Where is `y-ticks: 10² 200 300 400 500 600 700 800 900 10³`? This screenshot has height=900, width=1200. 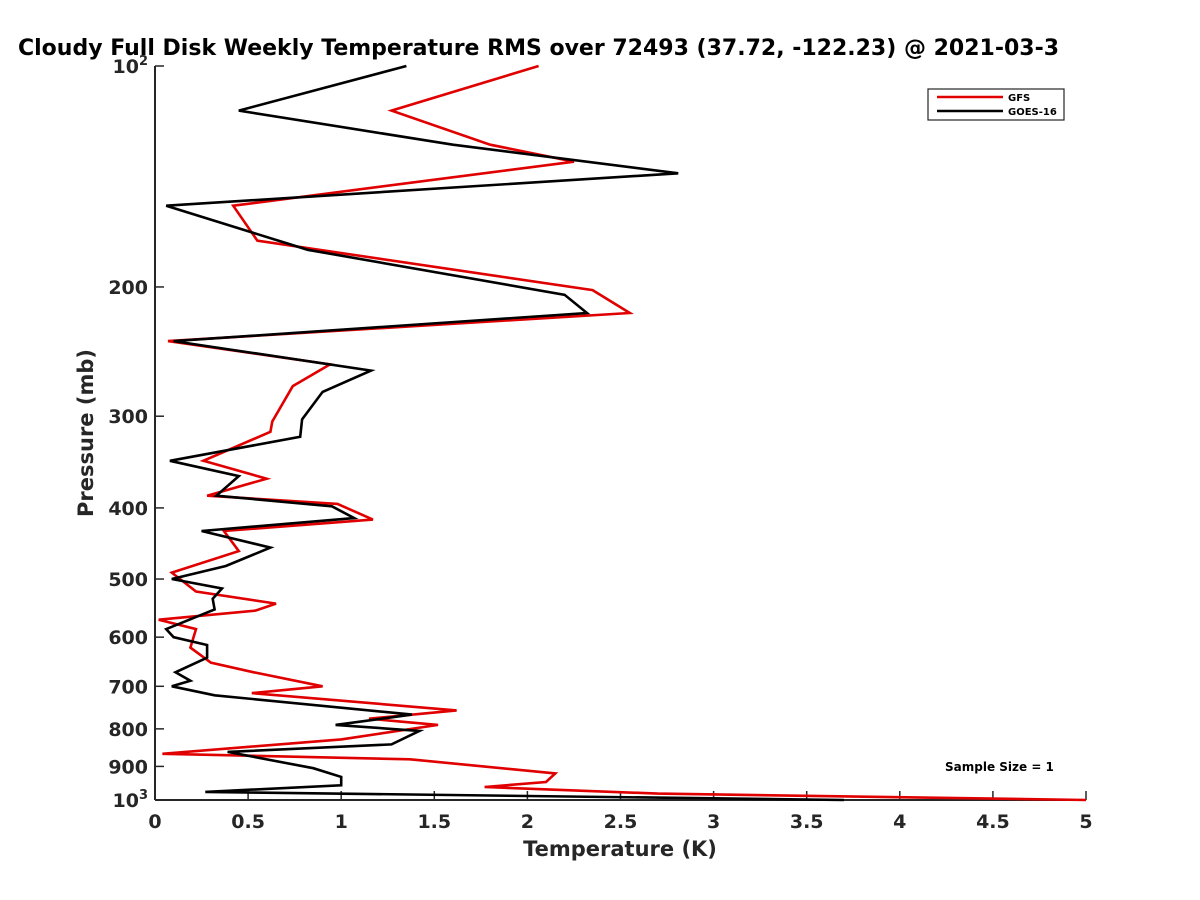 y-ticks: 10² 200 300 400 500 600 700 800 900 10³ is located at coordinates (136, 433).